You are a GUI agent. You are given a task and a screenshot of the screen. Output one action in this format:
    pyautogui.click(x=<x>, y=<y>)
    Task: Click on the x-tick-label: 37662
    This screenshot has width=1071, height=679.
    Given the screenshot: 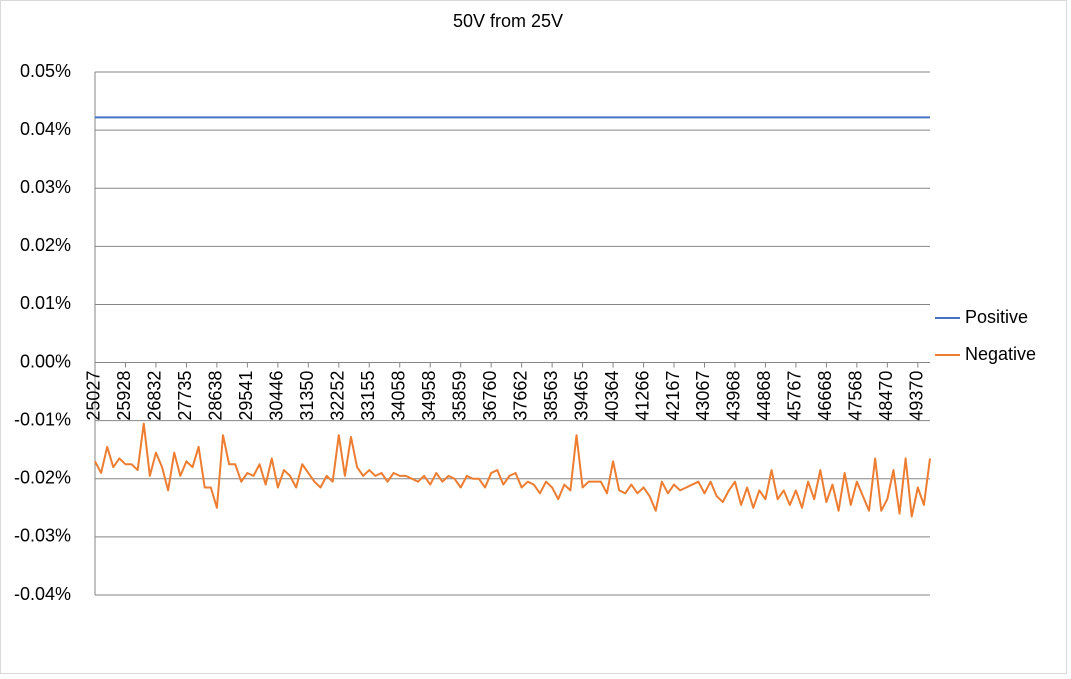 What is the action you would take?
    pyautogui.click(x=520, y=396)
    